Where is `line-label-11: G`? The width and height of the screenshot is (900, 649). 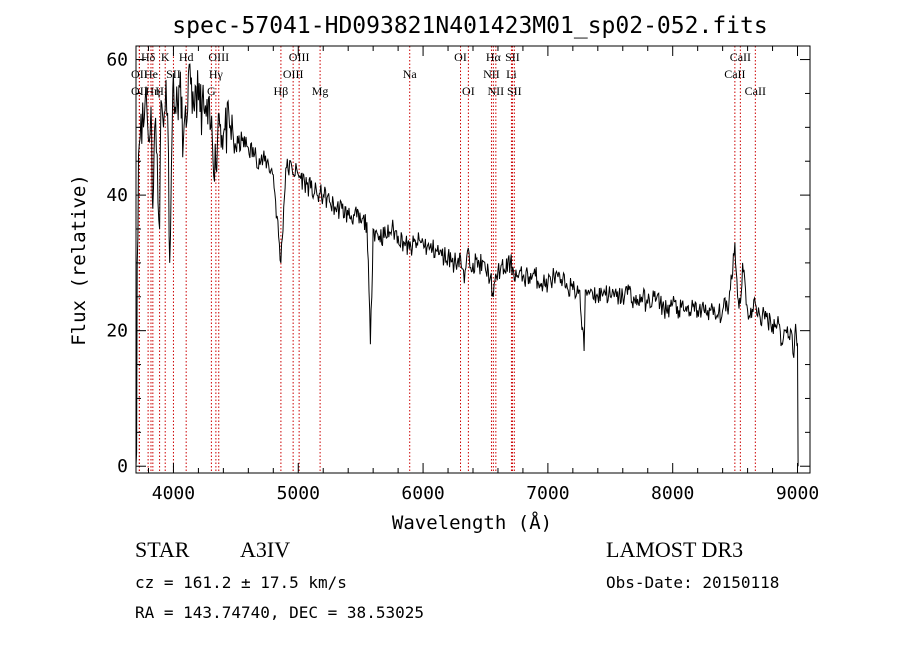
line-label-11: G is located at coordinates (211, 91).